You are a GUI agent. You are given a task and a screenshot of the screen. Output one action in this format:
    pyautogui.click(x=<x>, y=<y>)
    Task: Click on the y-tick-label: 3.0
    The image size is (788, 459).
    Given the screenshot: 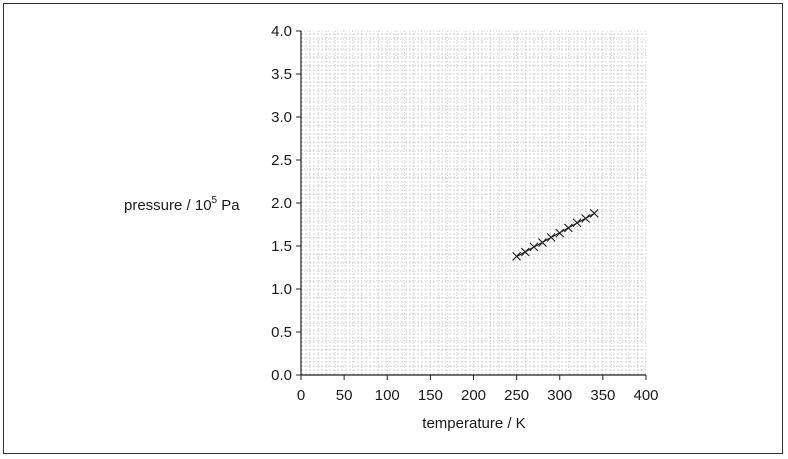 What is the action you would take?
    pyautogui.click(x=281, y=117)
    